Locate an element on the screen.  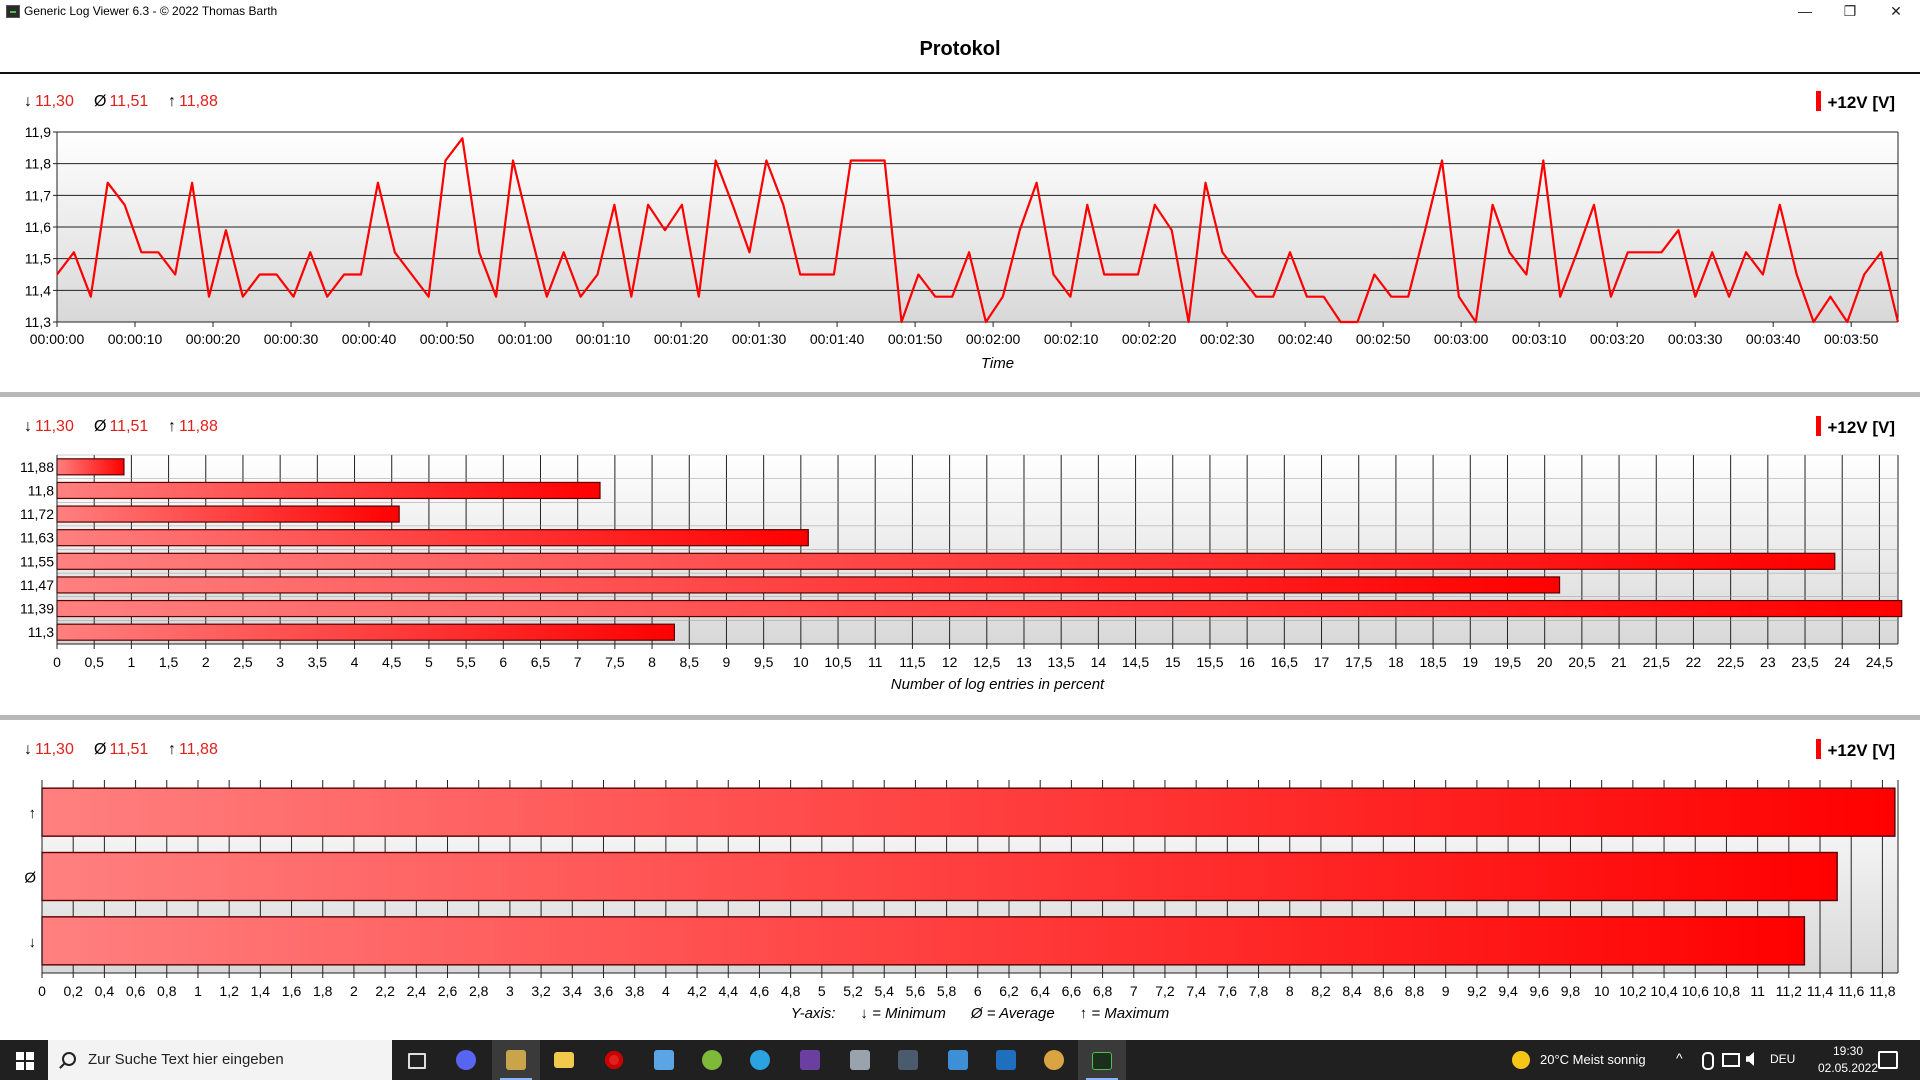
windows-logo-icon is located at coordinates (30, 1066).